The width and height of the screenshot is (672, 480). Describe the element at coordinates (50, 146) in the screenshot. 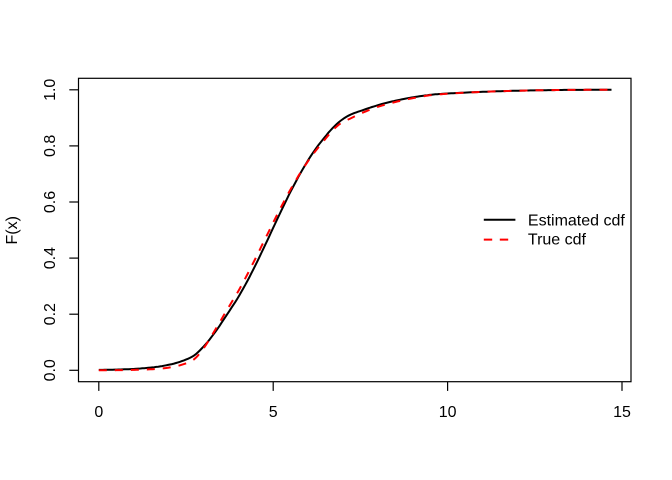

I see `svg-text: 0.8` at that location.